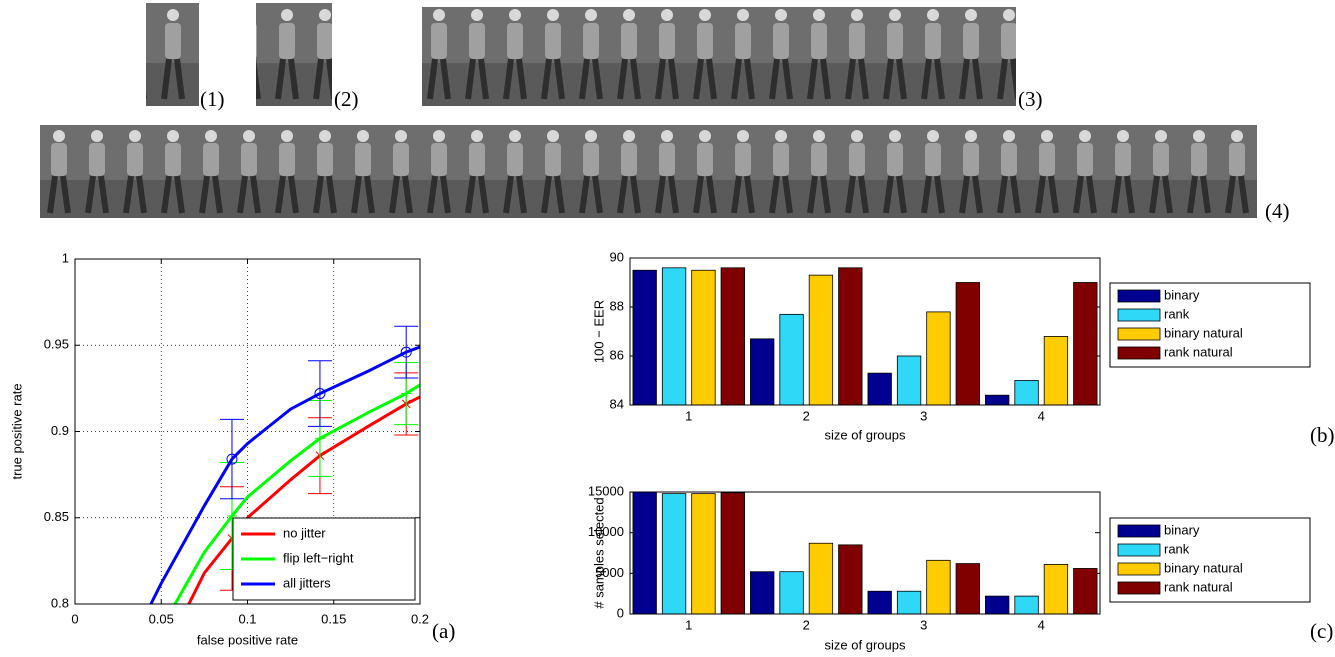  What do you see at coordinates (307, 582) in the screenshot?
I see `legend-label: all jitters` at bounding box center [307, 582].